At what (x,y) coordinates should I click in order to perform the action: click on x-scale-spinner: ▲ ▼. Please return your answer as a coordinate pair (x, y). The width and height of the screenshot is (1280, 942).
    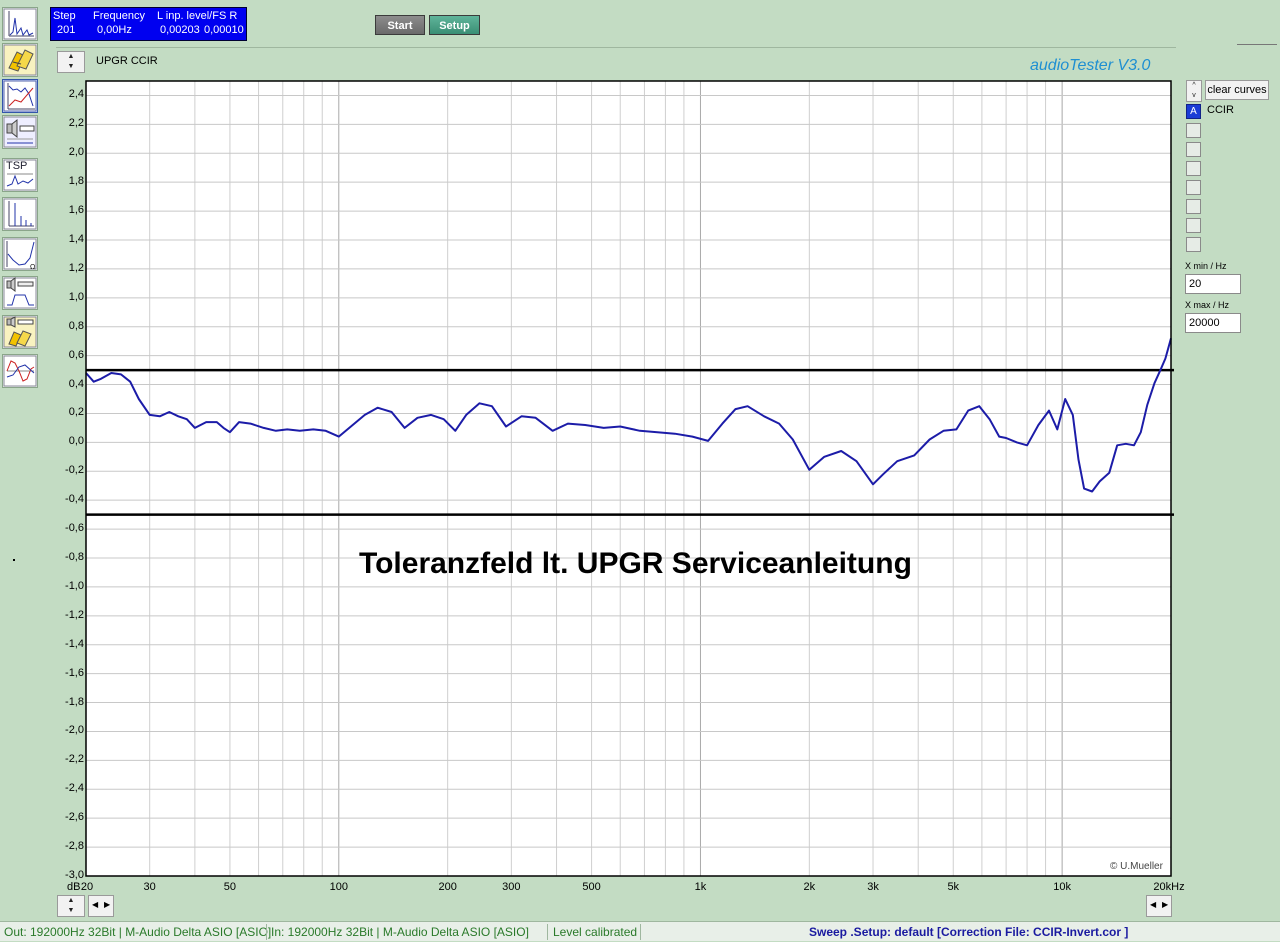
    Looking at the image, I should click on (71, 906).